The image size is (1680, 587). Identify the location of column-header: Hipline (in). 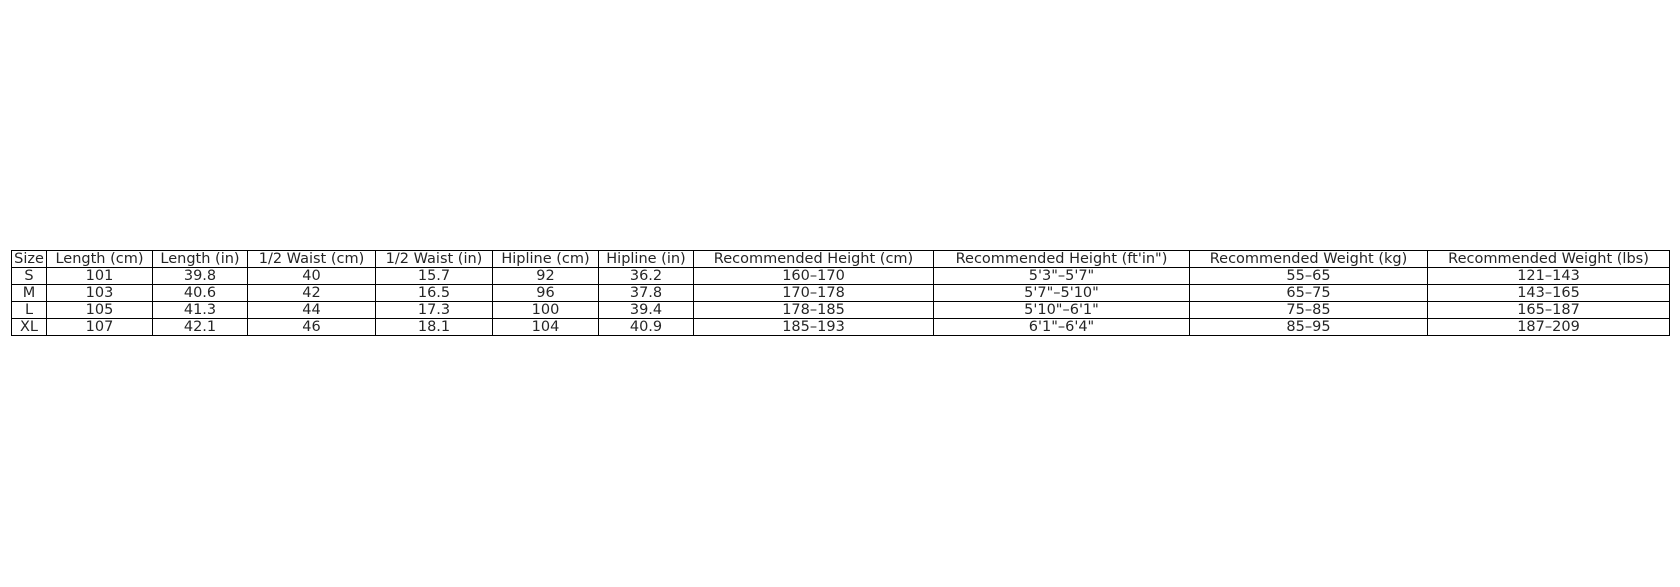
(646, 259).